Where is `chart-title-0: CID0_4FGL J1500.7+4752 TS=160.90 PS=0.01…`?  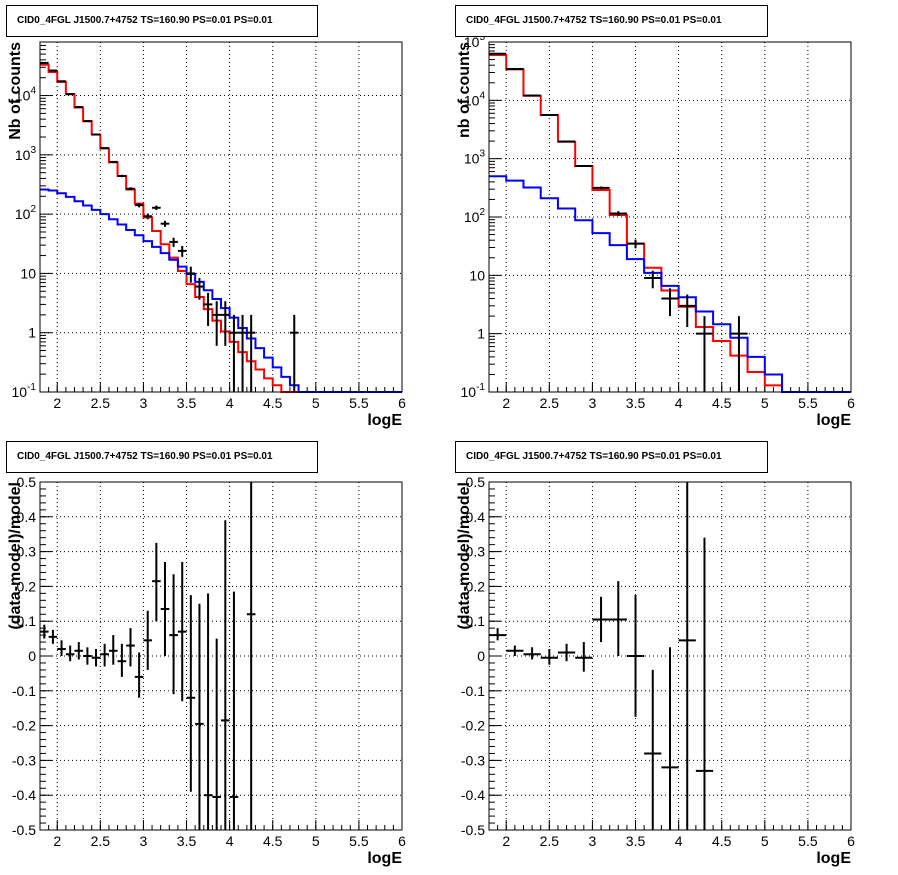
chart-title-0: CID0_4FGL J1500.7+4752 TS=160.90 PS=0.01… is located at coordinates (162, 21).